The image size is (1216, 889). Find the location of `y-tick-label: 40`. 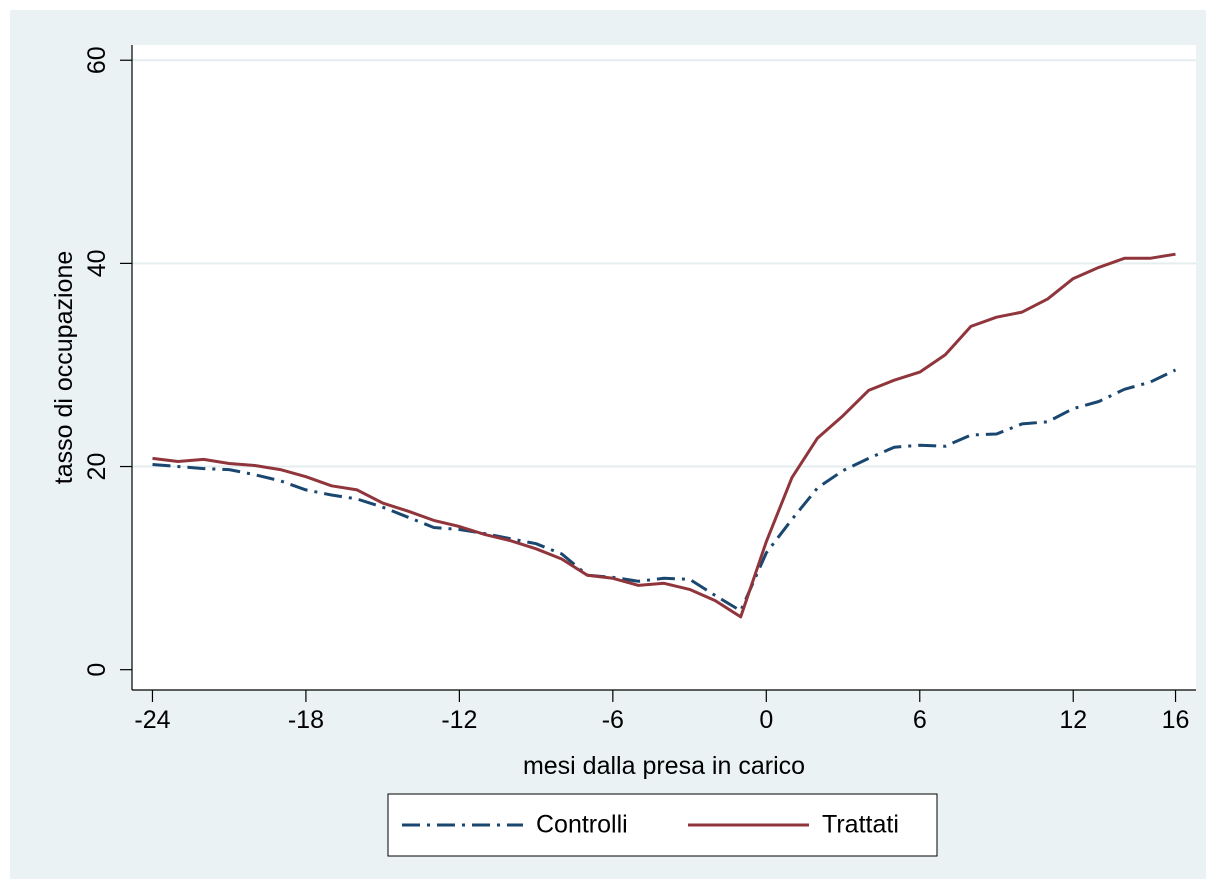

y-tick-label: 40 is located at coordinates (97, 263).